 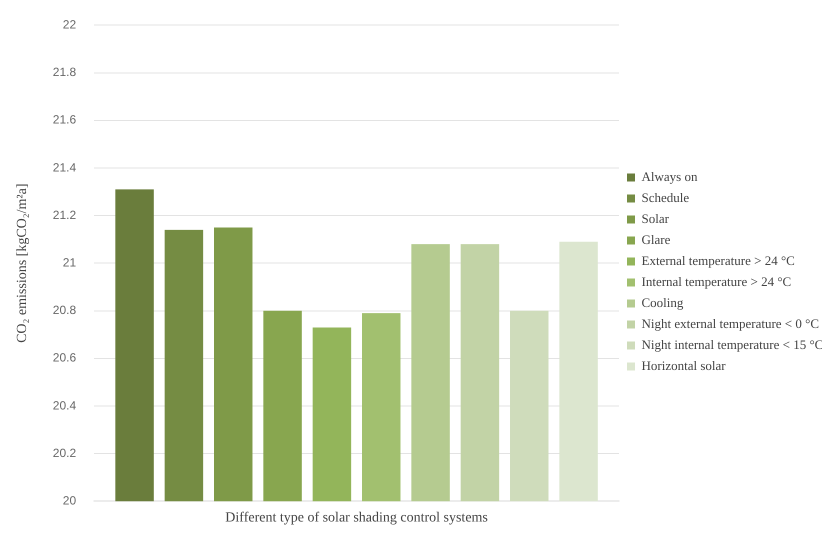 What do you see at coordinates (356, 518) in the screenshot?
I see `x-tick-label: Different type of solar shading control systems` at bounding box center [356, 518].